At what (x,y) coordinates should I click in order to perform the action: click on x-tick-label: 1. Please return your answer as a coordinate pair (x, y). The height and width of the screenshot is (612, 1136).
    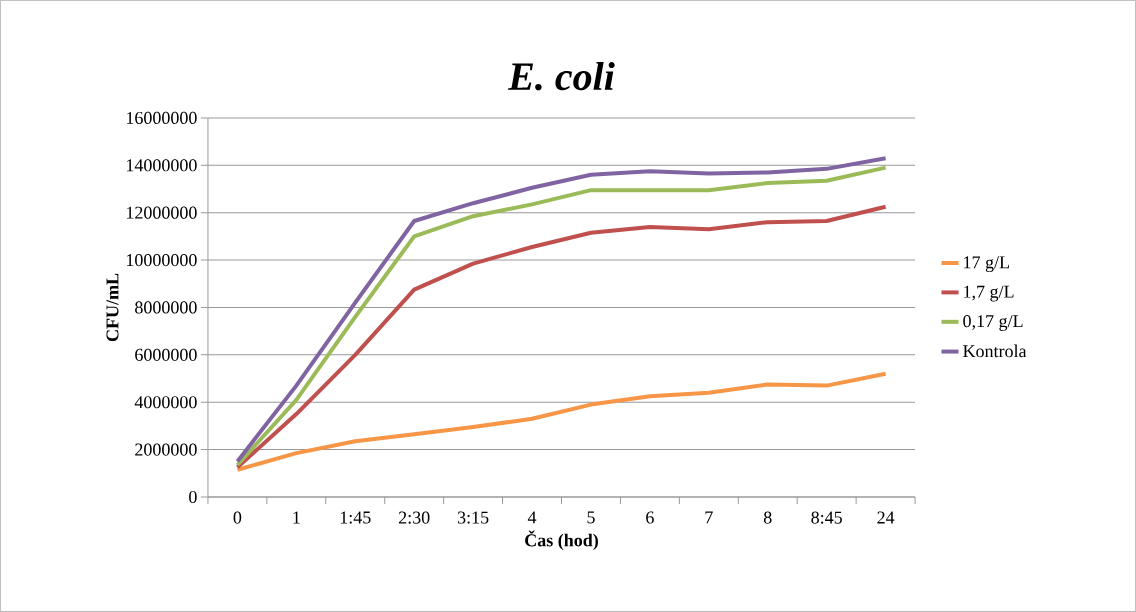
    Looking at the image, I should click on (296, 517).